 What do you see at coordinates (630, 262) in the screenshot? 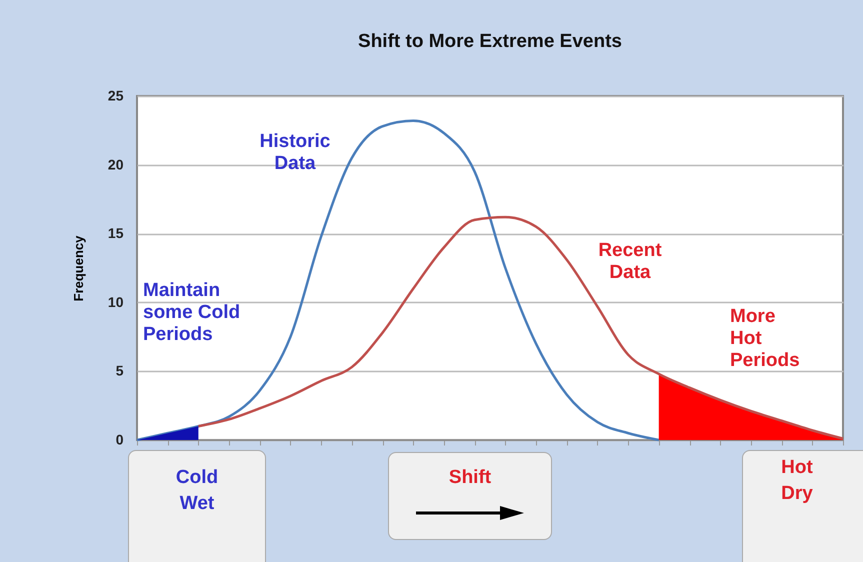
I see `series-label: Recent Data` at bounding box center [630, 262].